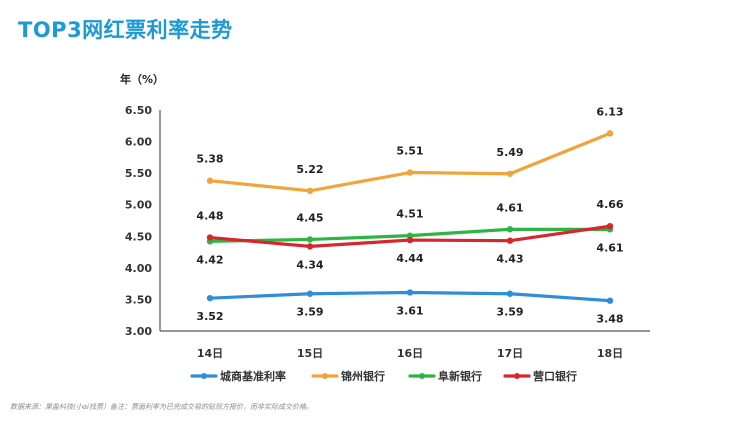  Describe the element at coordinates (410, 162) in the screenshot. I see `series-line` at that location.